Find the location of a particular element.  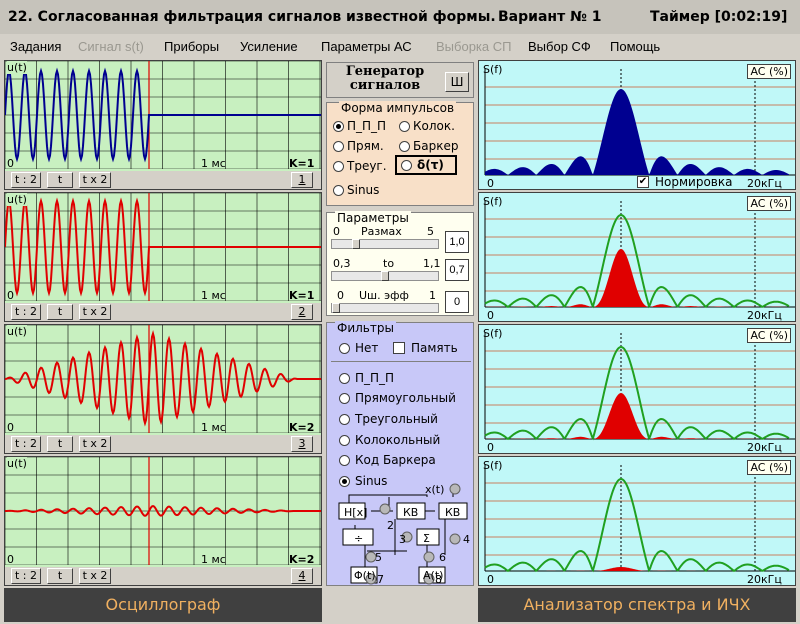

spectrum-xend-4: 20кГц is located at coordinates (764, 579).